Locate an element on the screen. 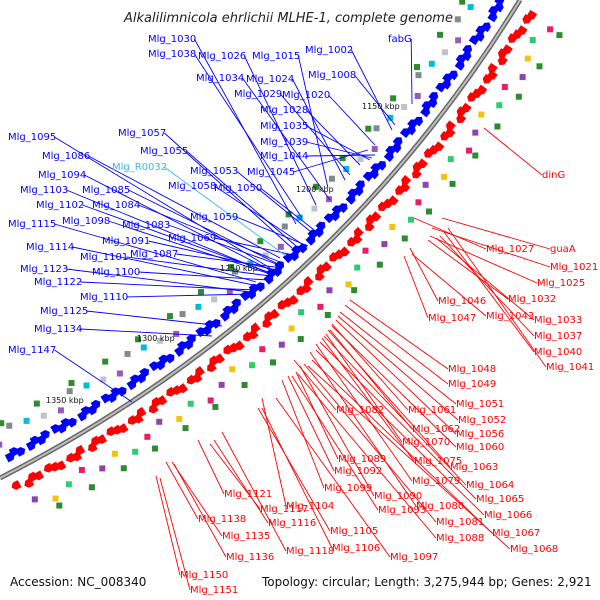 The image size is (600, 600). reverse-gene-label: Mlg_1068 is located at coordinates (534, 549).